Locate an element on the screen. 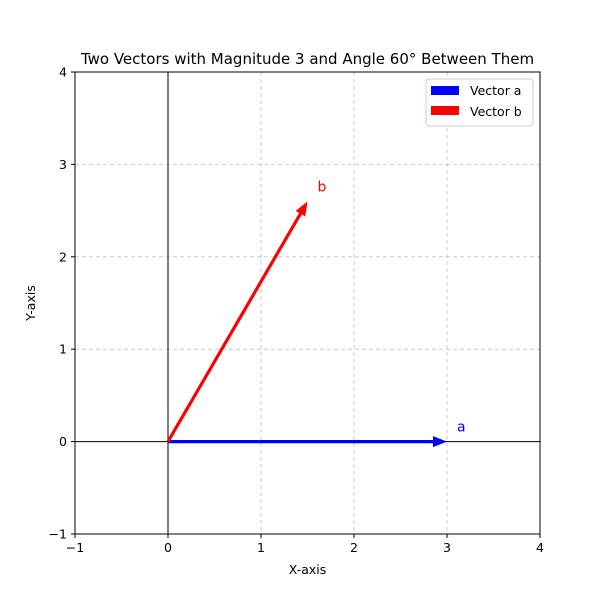 The height and width of the screenshot is (604, 600). y-tick-label: −1 is located at coordinates (58, 534).